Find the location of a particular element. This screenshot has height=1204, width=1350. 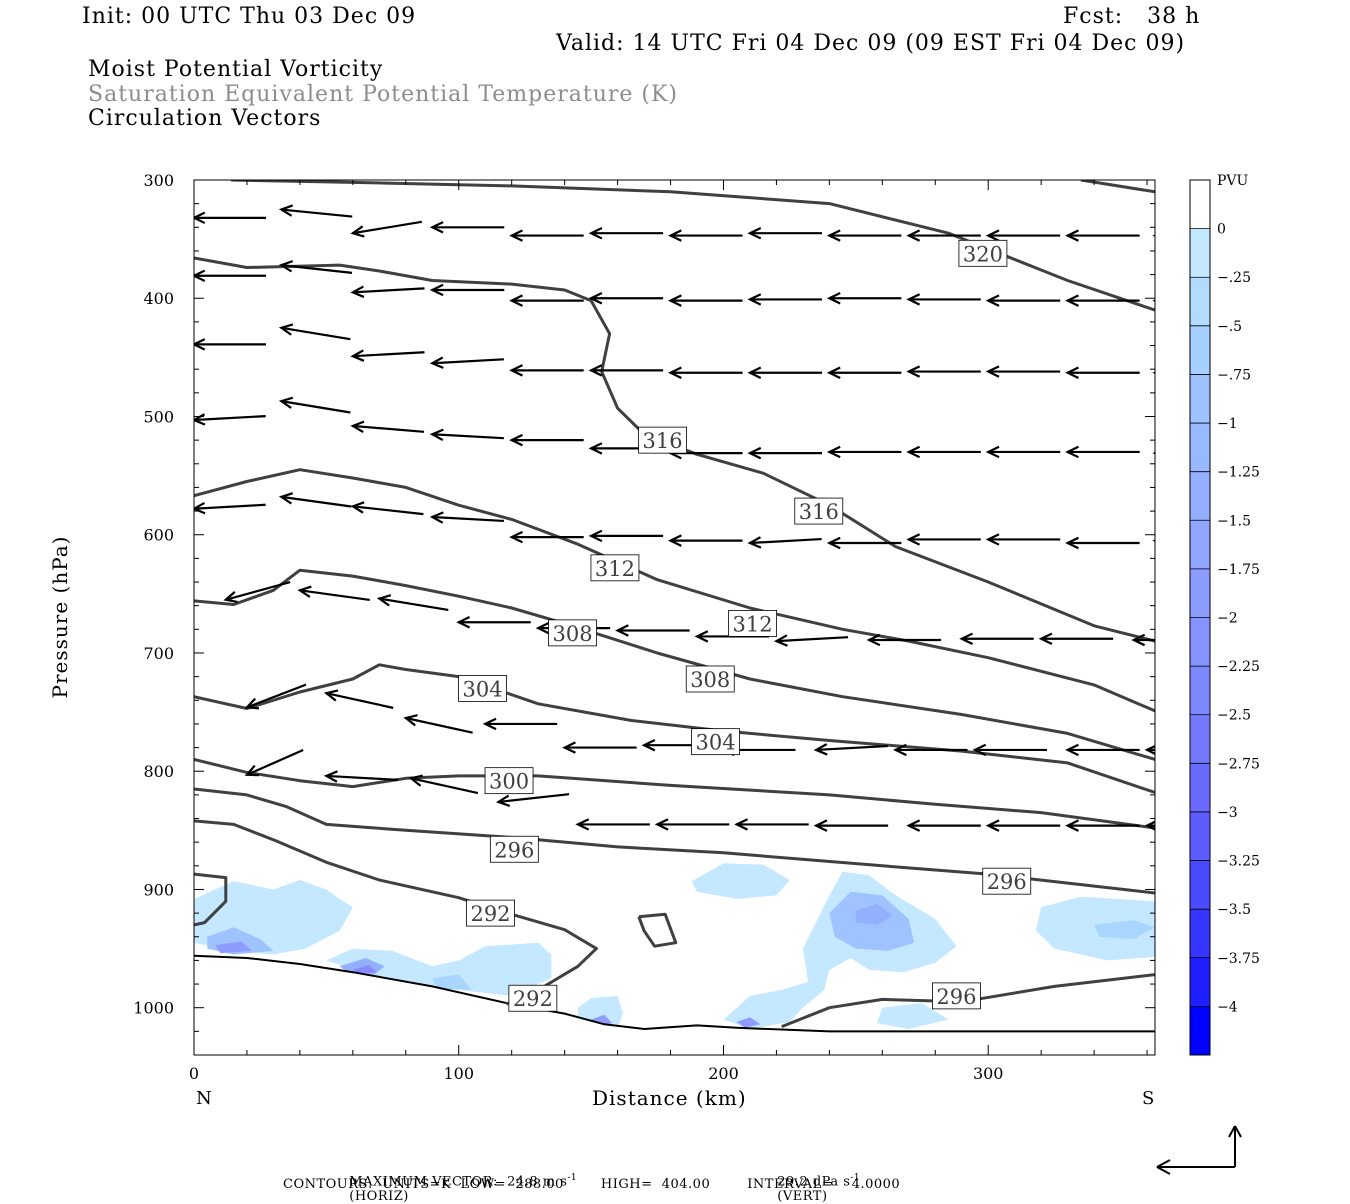

colorbar-label: −2.5 is located at coordinates (1234, 716).